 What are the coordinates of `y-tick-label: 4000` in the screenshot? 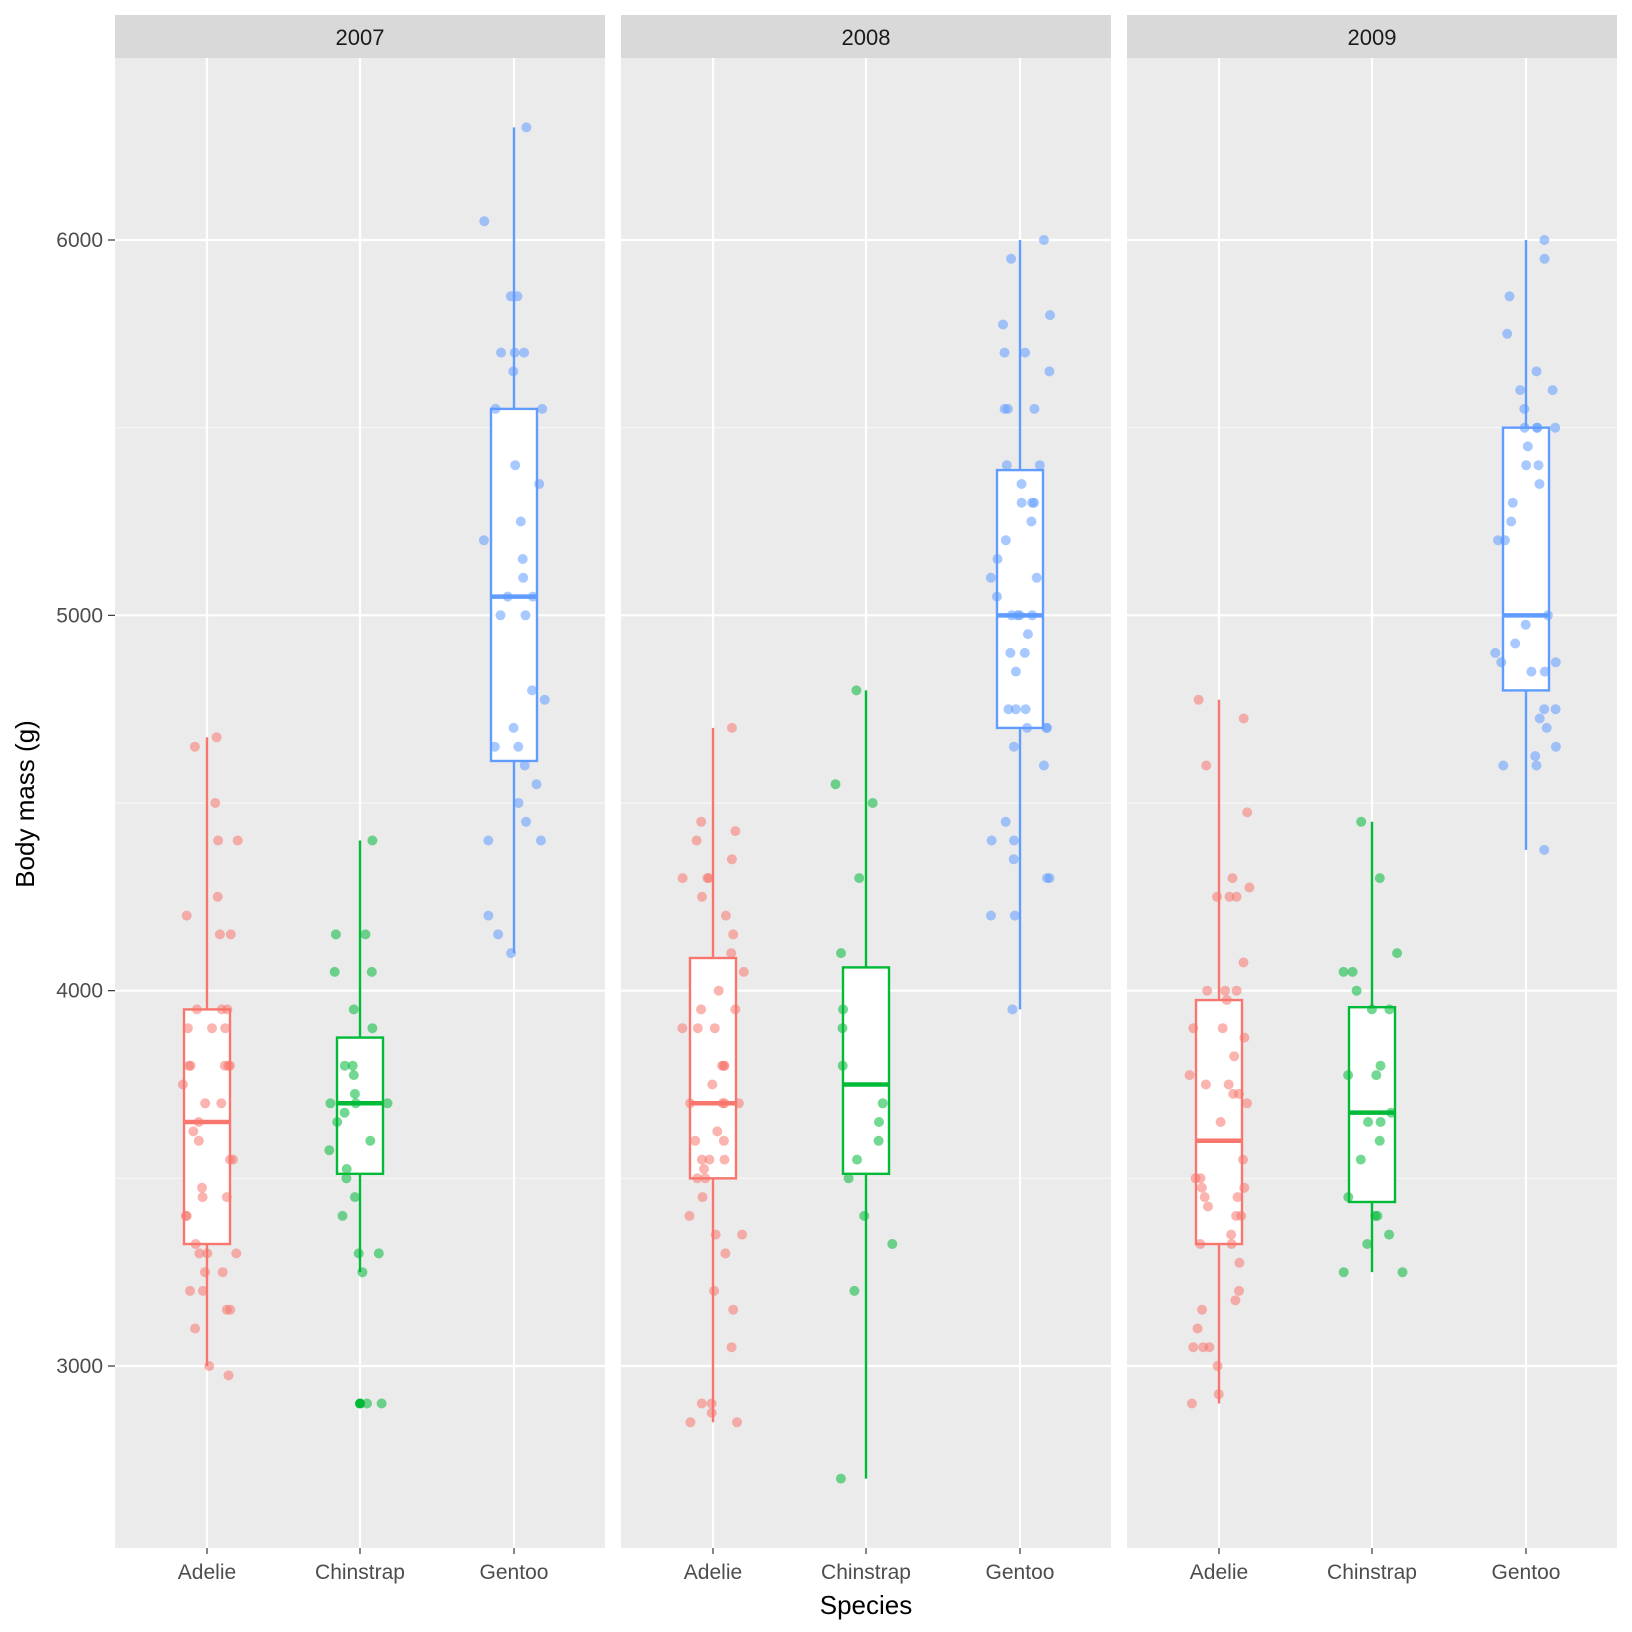 It's located at (79, 991).